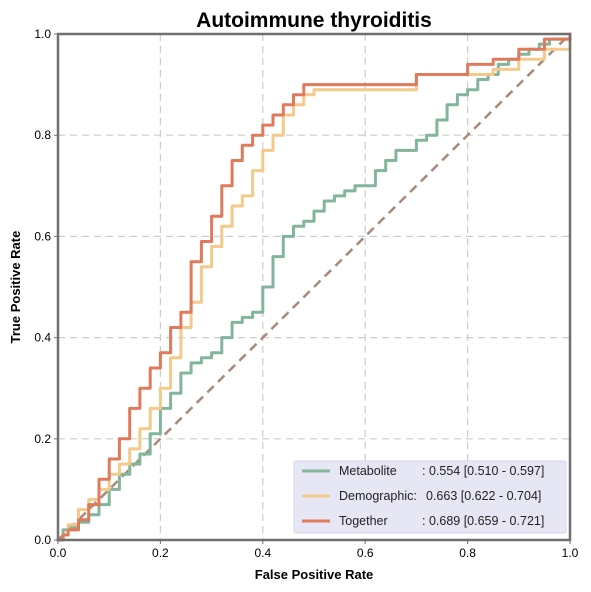 This screenshot has height=592, width=591. What do you see at coordinates (160, 553) in the screenshot?
I see `x-tick-label-0-2: 0.2` at bounding box center [160, 553].